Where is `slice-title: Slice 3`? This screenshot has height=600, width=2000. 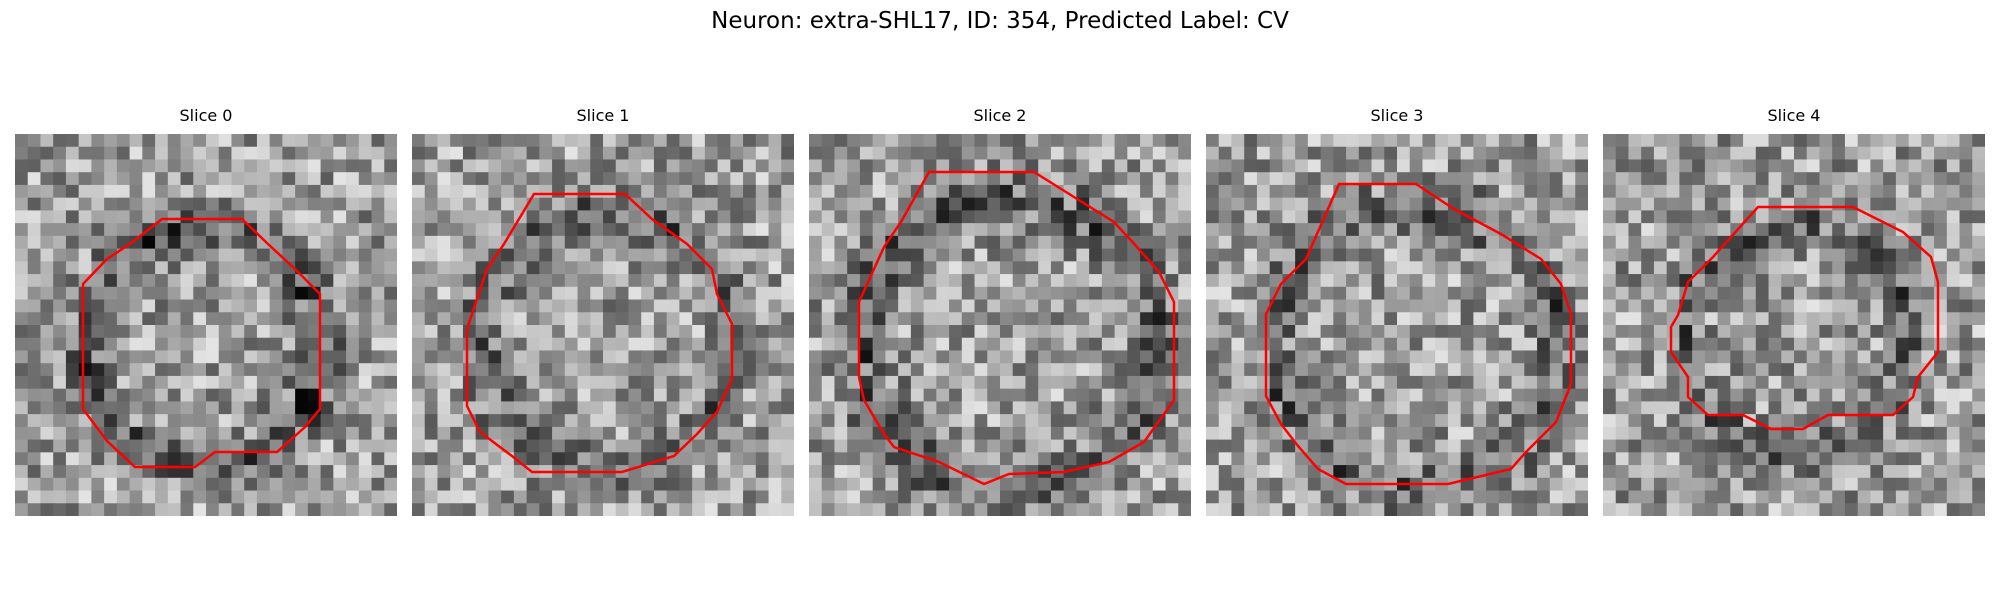 slice-title: Slice 3 is located at coordinates (1397, 115).